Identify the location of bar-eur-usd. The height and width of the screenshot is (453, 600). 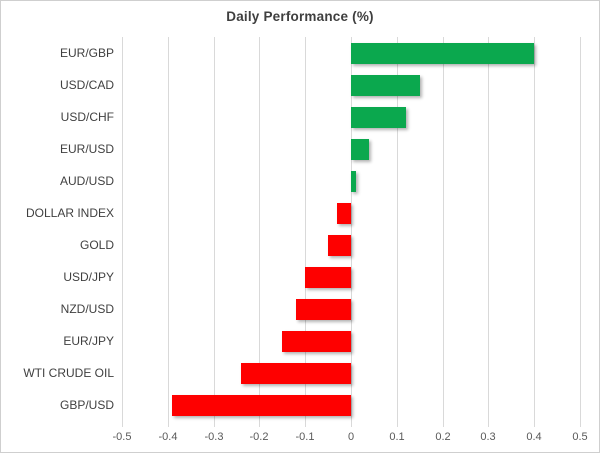
(360, 149).